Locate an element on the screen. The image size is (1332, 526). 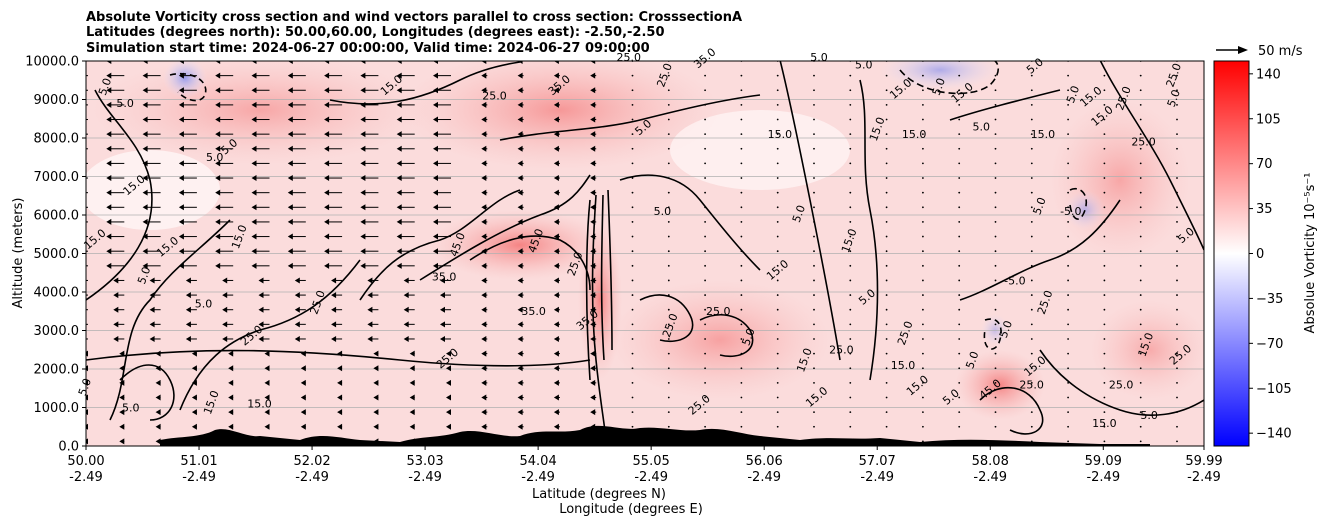
colorbar-tick-label: 35 is located at coordinates (1264, 209).